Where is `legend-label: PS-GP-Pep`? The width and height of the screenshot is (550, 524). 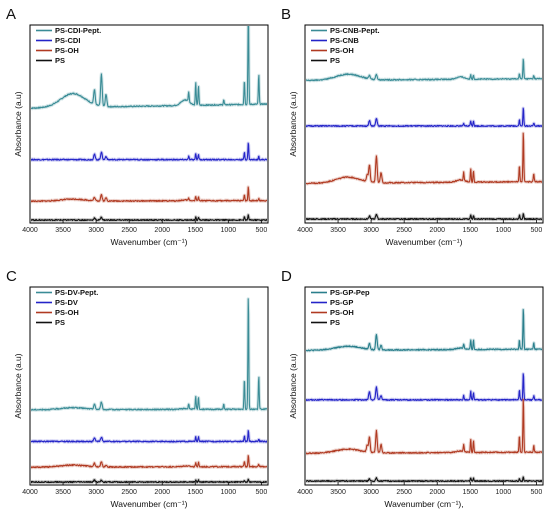
legend-label: PS-GP-Pep is located at coordinates (350, 292).